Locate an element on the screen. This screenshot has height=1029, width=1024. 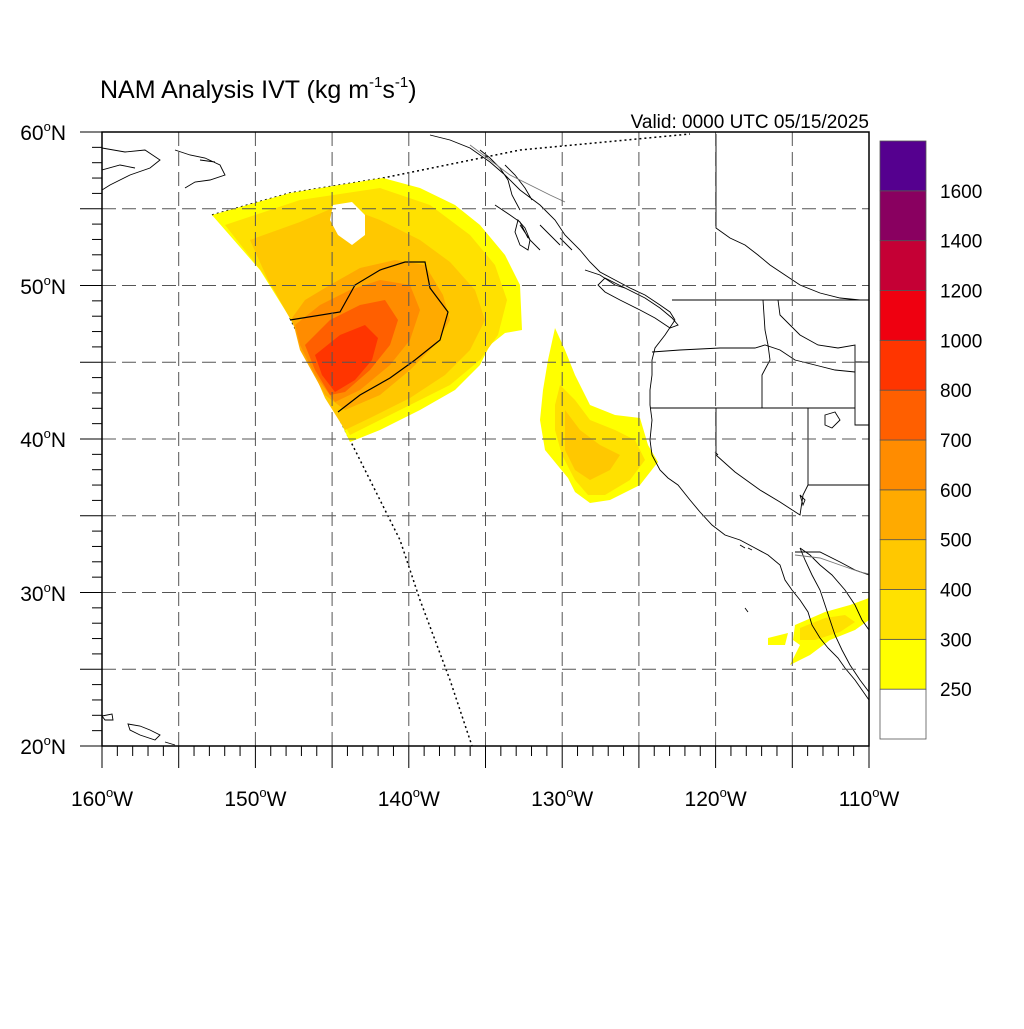
alaska-coast is located at coordinates (164, 446).